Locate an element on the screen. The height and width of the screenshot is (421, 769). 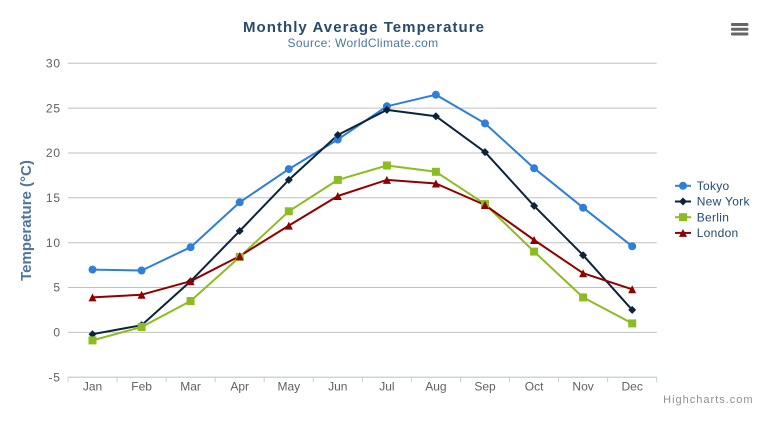
svg-text: Berlin is located at coordinates (713, 217).